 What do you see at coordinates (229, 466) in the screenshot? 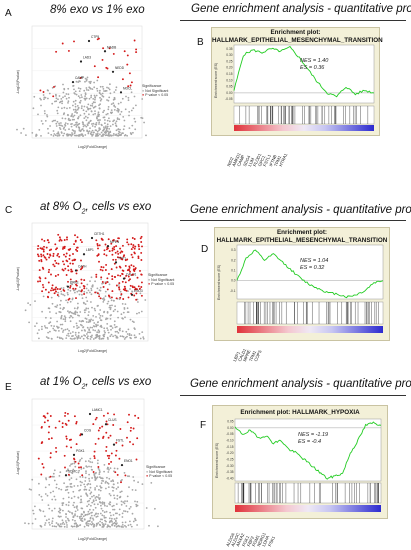
I see `y-tick-label: -0.30` at bounding box center [229, 466].